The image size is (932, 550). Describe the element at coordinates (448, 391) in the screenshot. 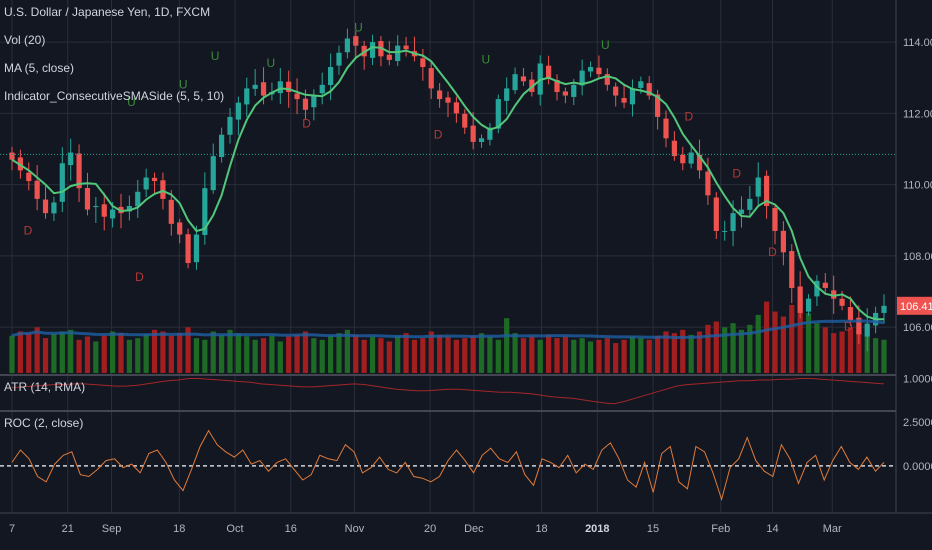

I see `atr-line` at that location.